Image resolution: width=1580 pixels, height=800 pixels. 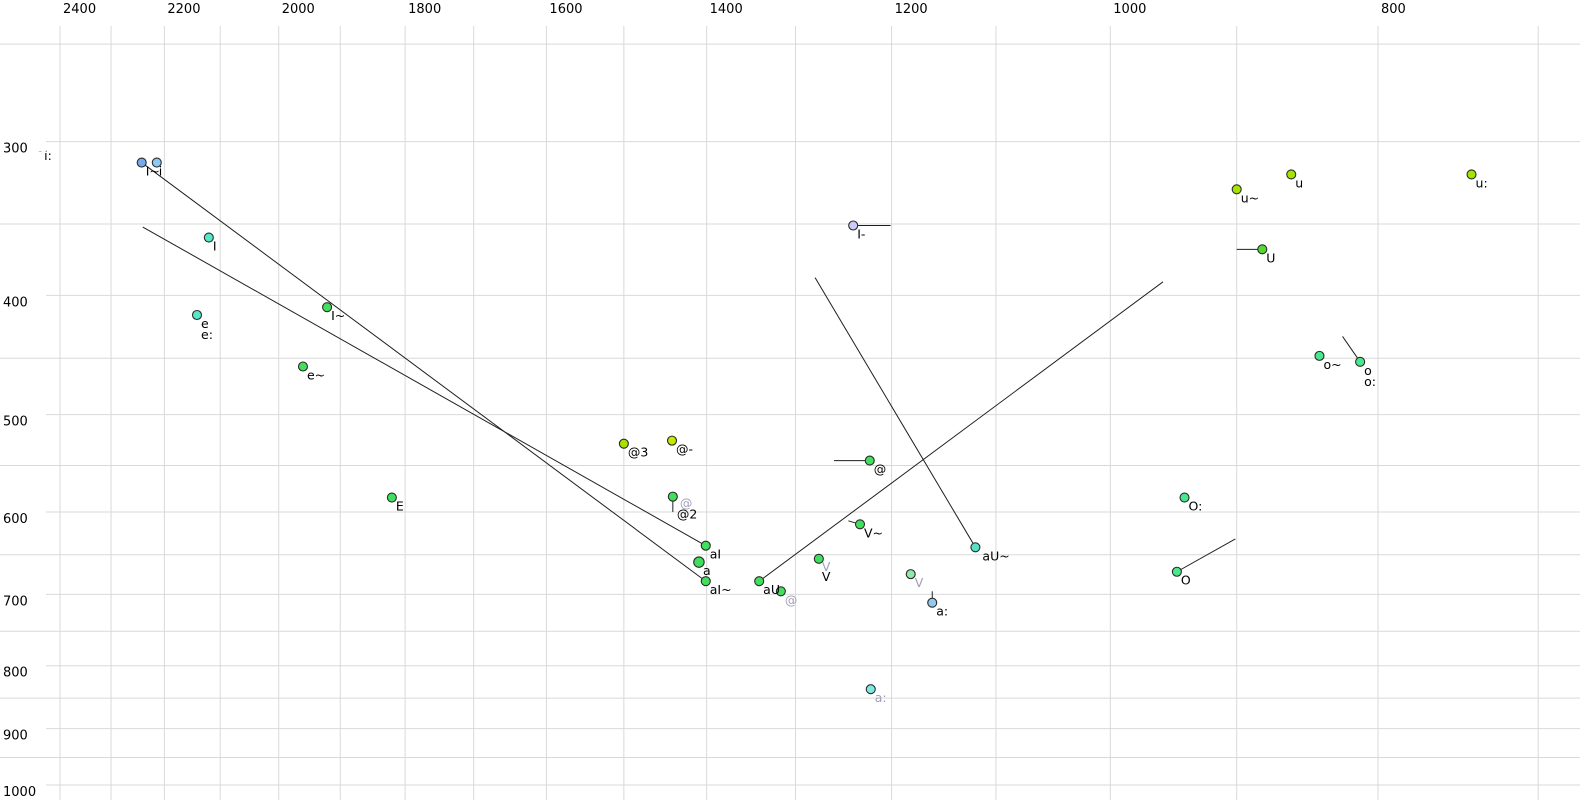 What do you see at coordinates (48, 155) in the screenshot?
I see `vowel-label-i:: i:` at bounding box center [48, 155].